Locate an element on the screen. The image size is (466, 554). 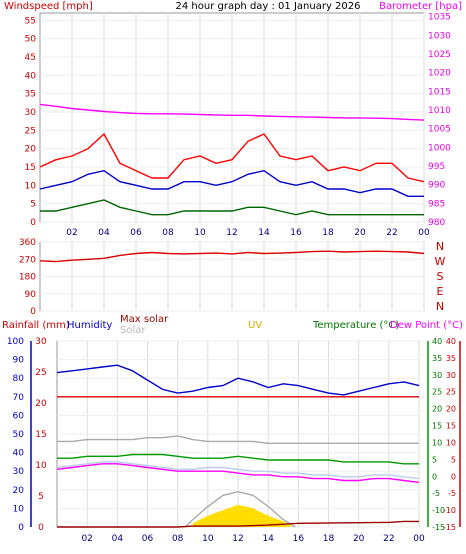
barometer-tick-label: 990 is located at coordinates (436, 186).